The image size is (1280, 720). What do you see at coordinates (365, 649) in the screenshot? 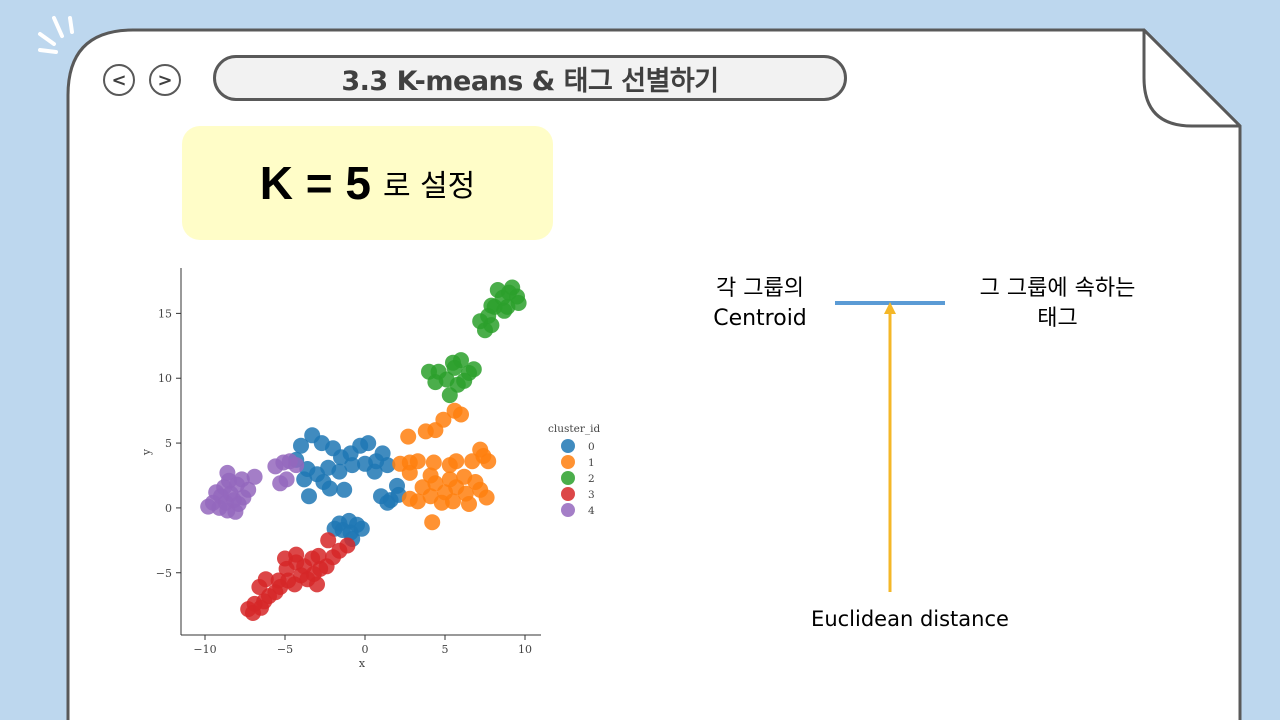
I see `x-tick-label: 0` at bounding box center [365, 649].